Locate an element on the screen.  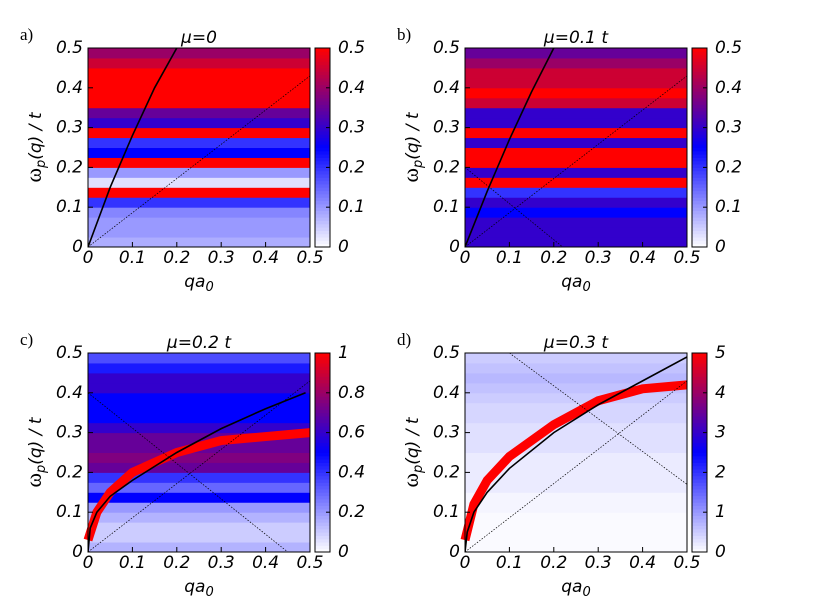
panel-title: μ=0.1 t is located at coordinates (576, 38).